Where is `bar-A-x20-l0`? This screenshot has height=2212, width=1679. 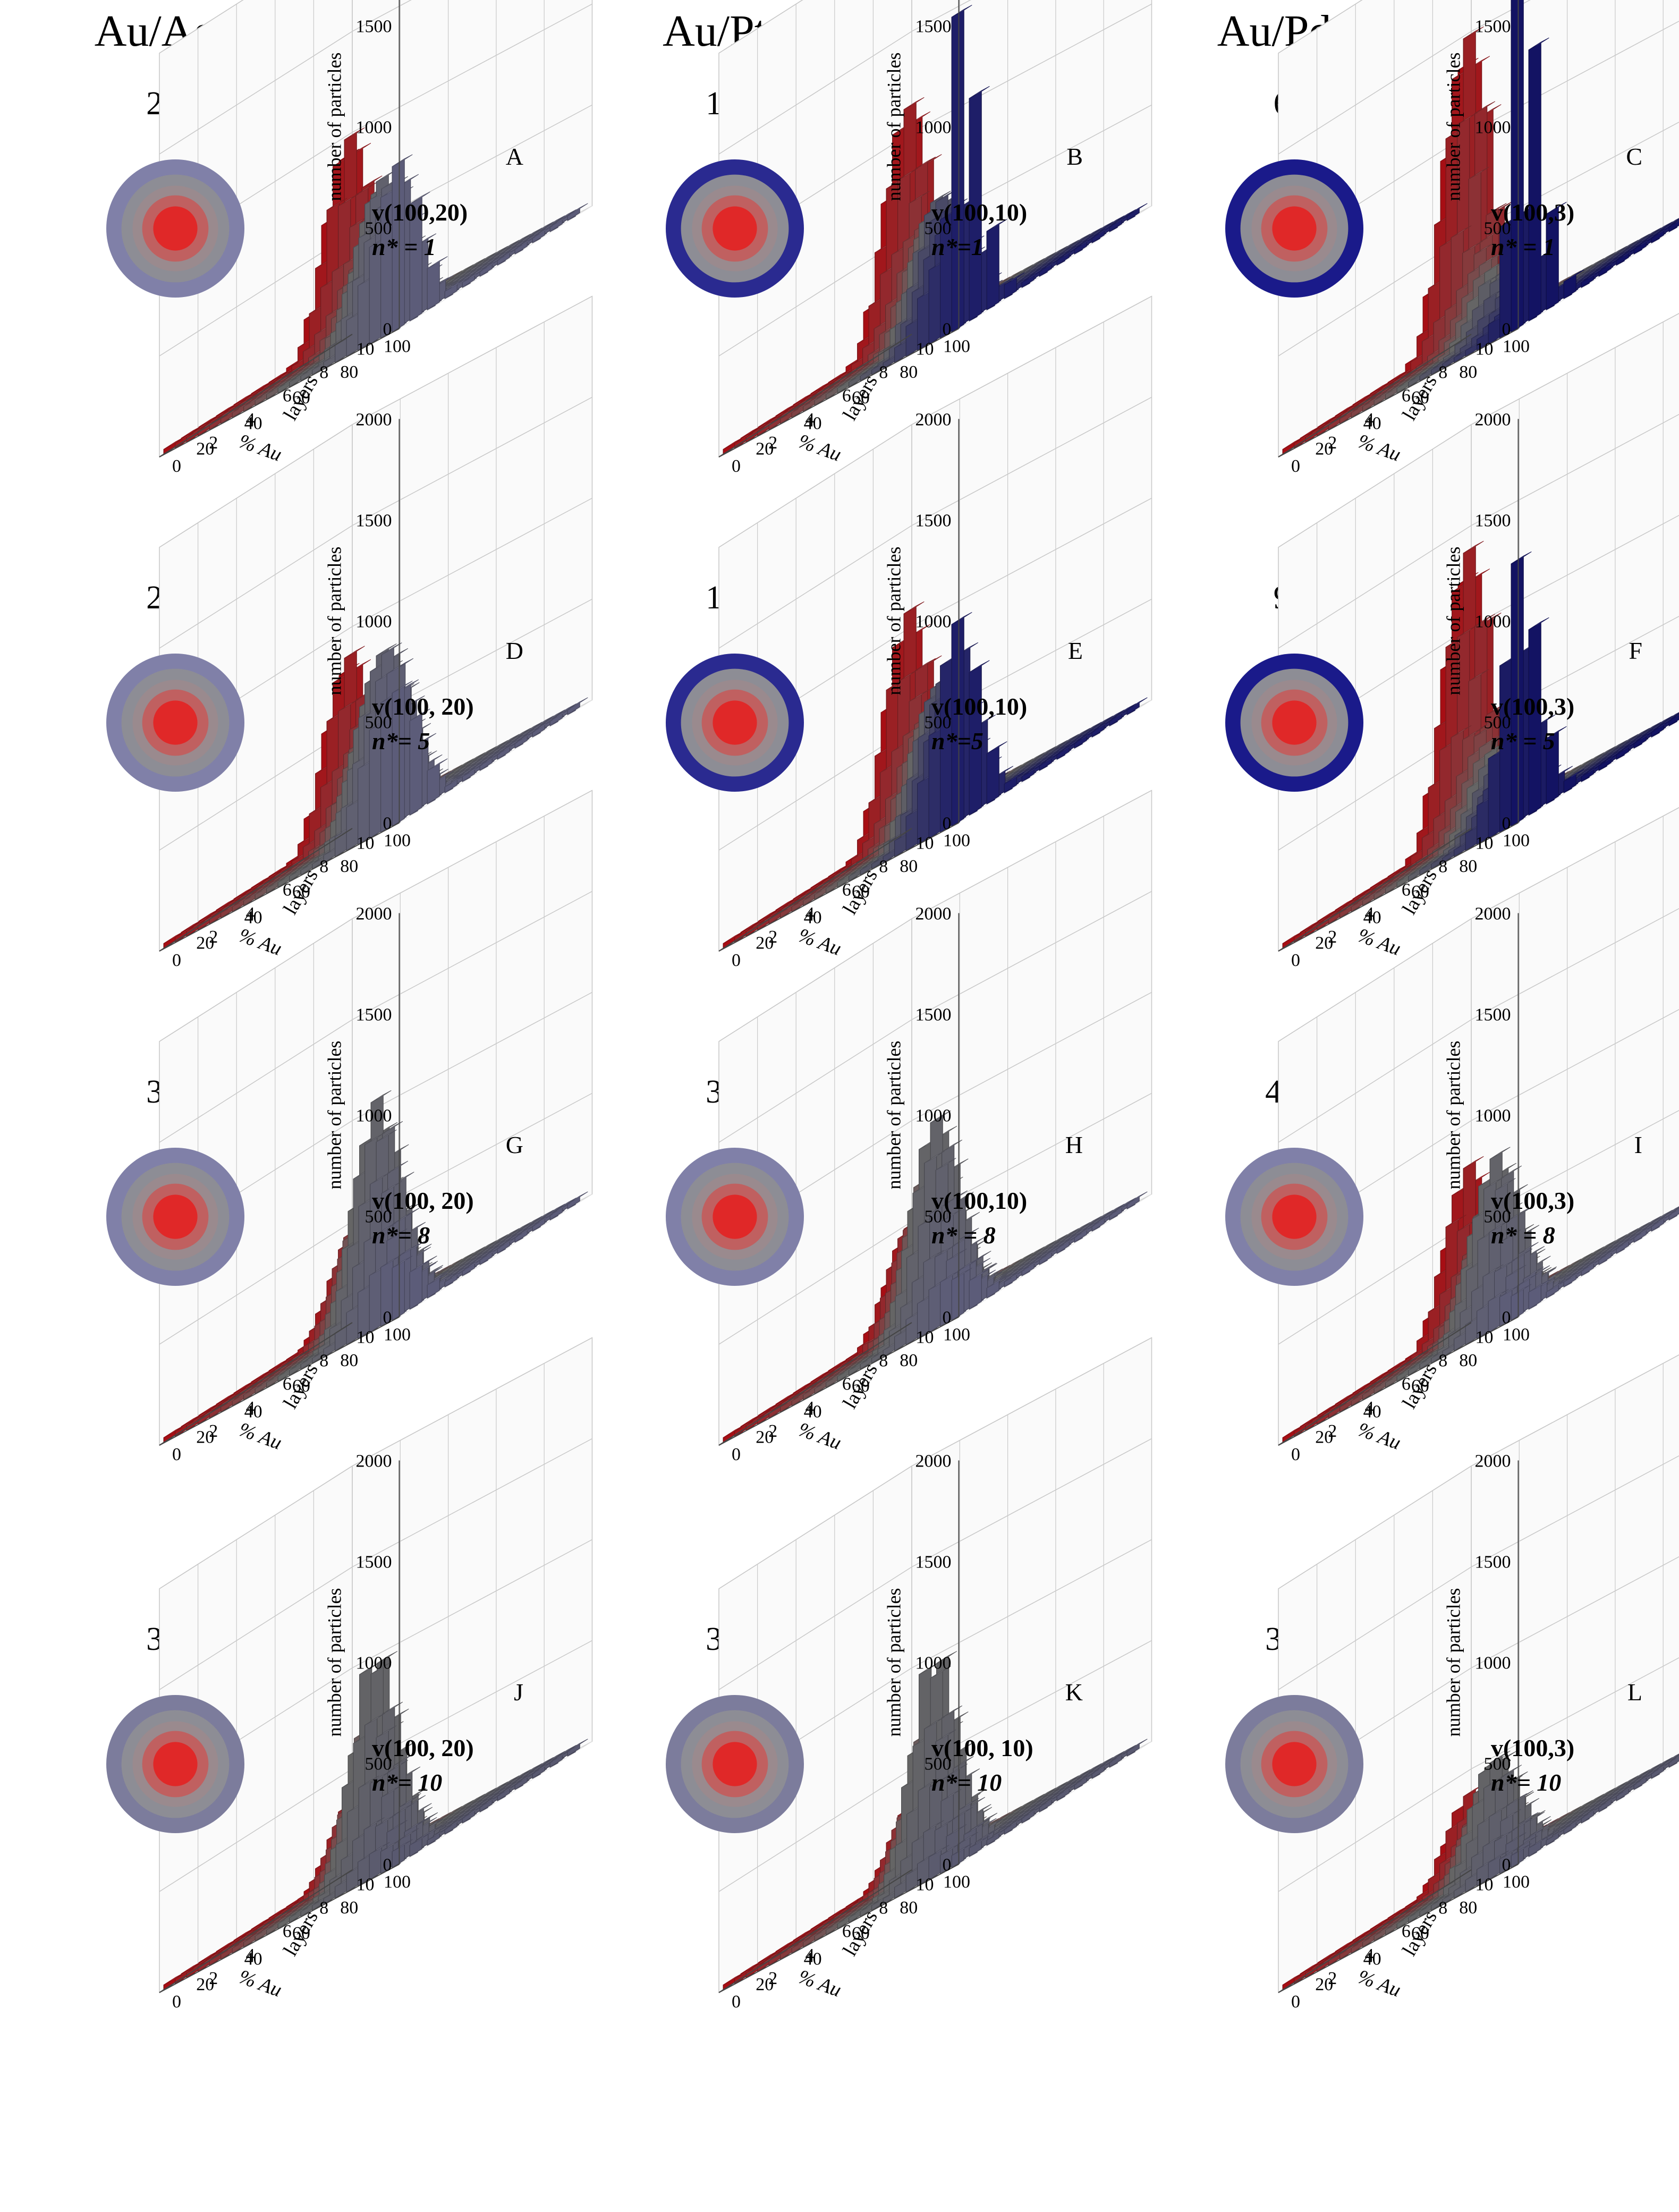
bar-A-x20-l0 is located at coordinates (402, 243).